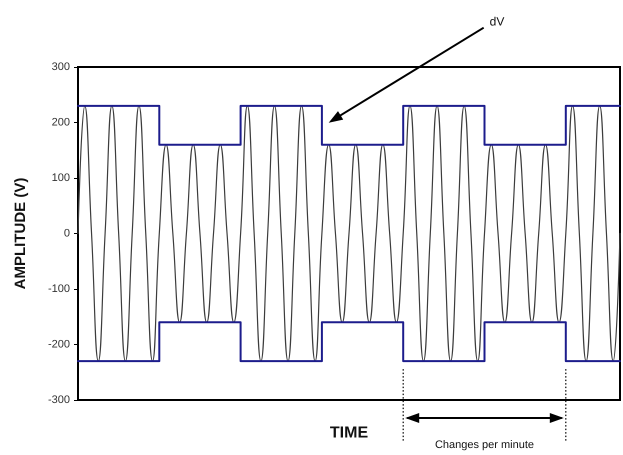 Image resolution: width=623 pixels, height=455 pixels. Describe the element at coordinates (20, 234) in the screenshot. I see `y-axis-title: AMPLITUDE (V)` at that location.